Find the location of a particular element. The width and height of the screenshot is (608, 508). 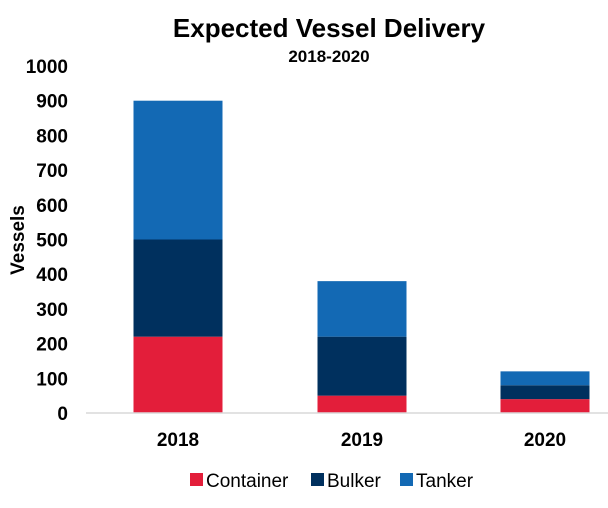

y-tick-label: 100 is located at coordinates (52, 379).